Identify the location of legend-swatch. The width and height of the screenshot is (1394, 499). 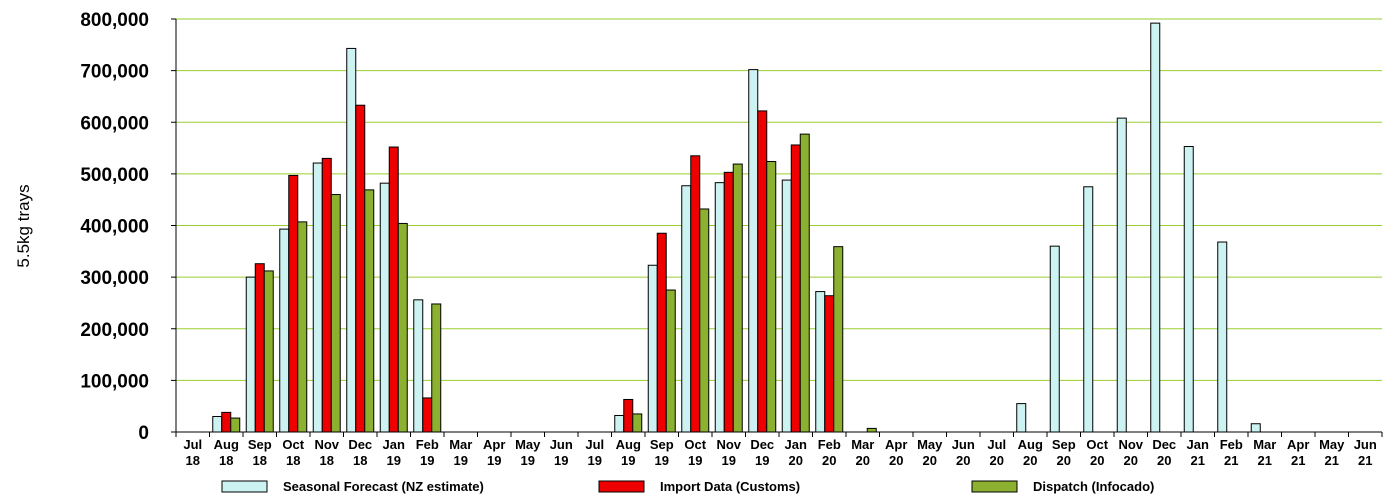
(244, 486).